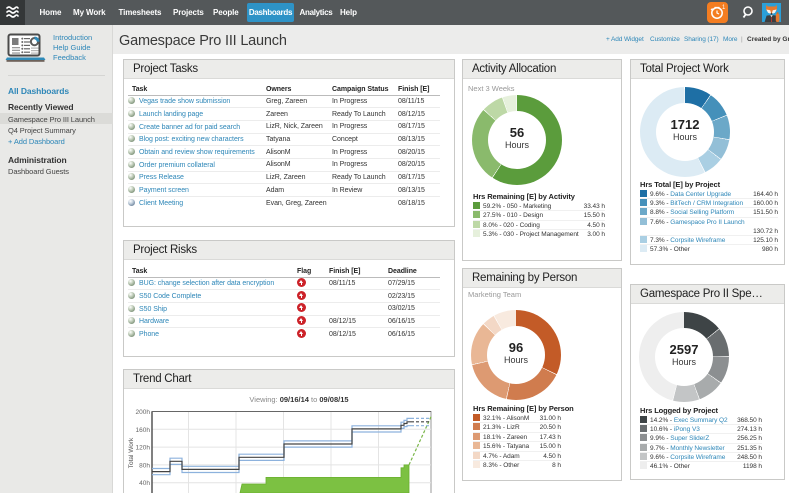  What do you see at coordinates (143, 430) in the screenshot?
I see `svg-text: 160h` at bounding box center [143, 430].